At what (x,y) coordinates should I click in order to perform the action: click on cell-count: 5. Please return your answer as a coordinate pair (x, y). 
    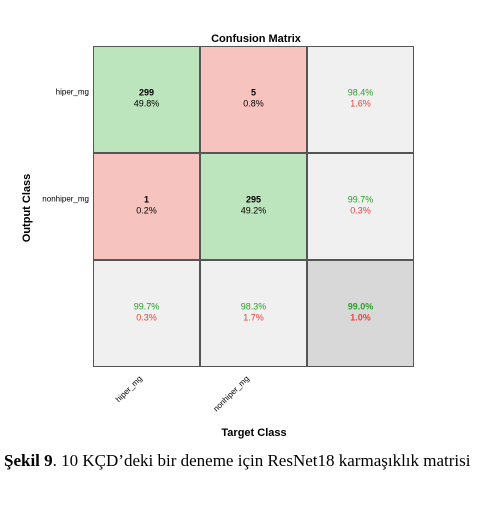
    Looking at the image, I should click on (253, 93).